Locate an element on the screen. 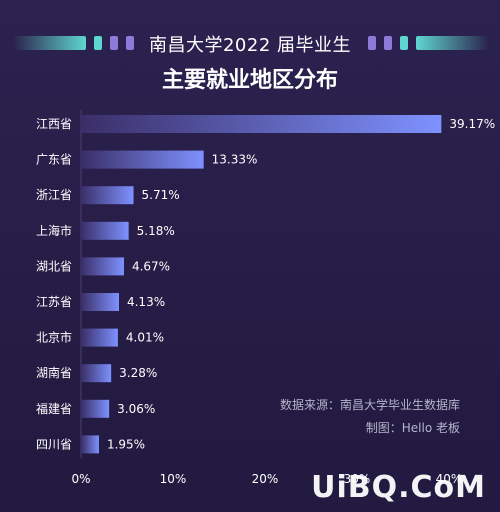  category-label: 湖南省 is located at coordinates (54, 372).